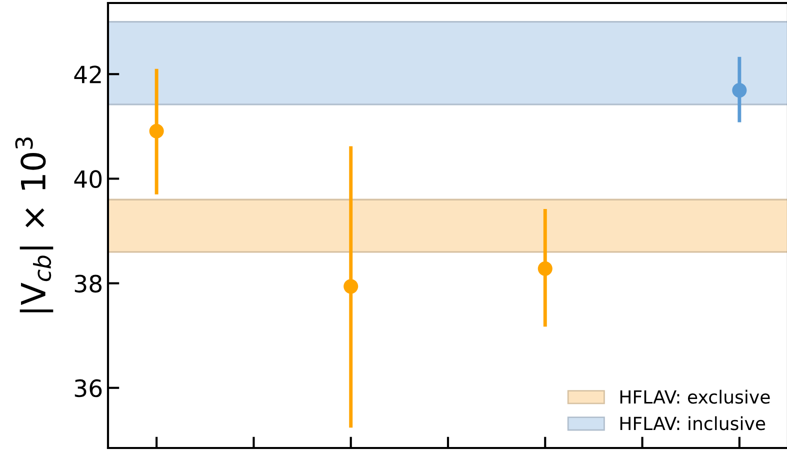 The width and height of the screenshot is (787, 450). I want to click on y-tick-label: 36, so click(88, 388).